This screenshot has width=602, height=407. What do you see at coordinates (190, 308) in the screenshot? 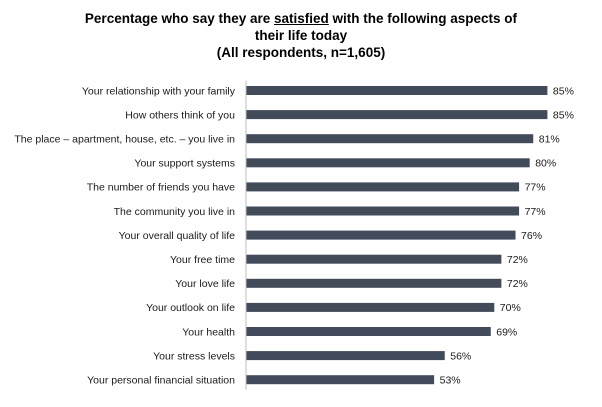
I see `category-label: Your outlook on life` at bounding box center [190, 308].